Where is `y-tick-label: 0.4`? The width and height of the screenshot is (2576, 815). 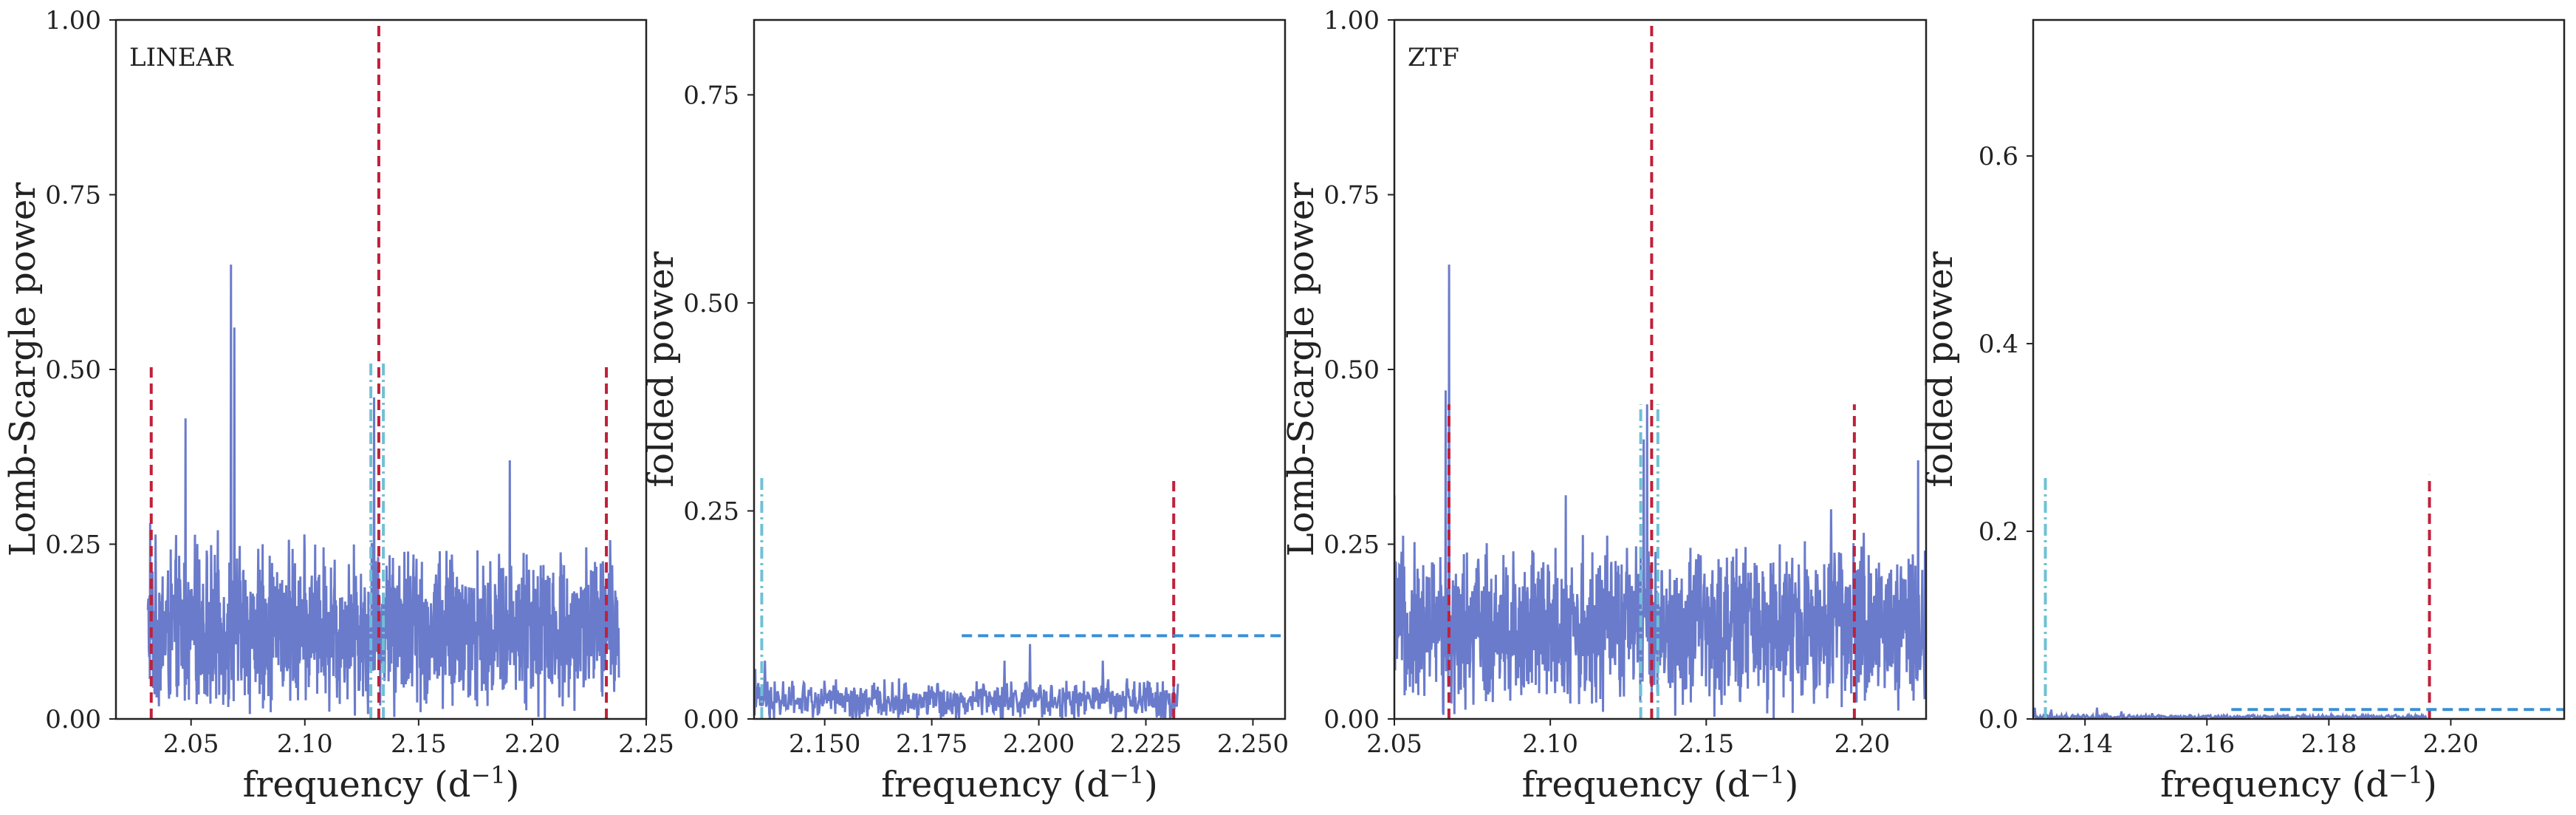 y-tick-label: 0.4 is located at coordinates (1998, 344).